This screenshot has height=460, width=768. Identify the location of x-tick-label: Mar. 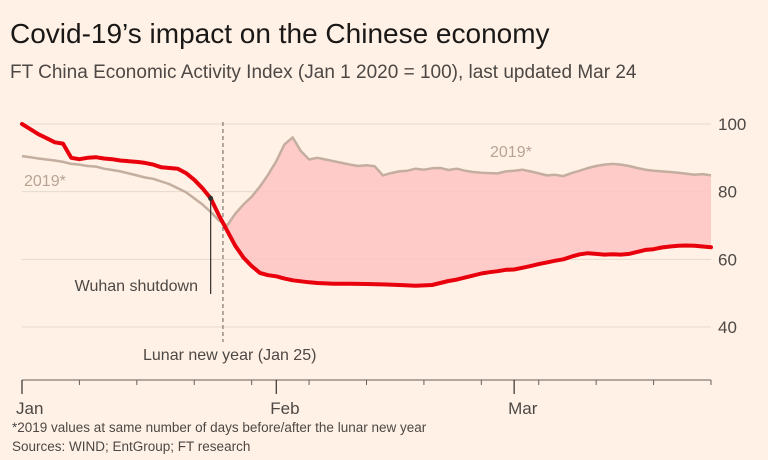
(523, 408).